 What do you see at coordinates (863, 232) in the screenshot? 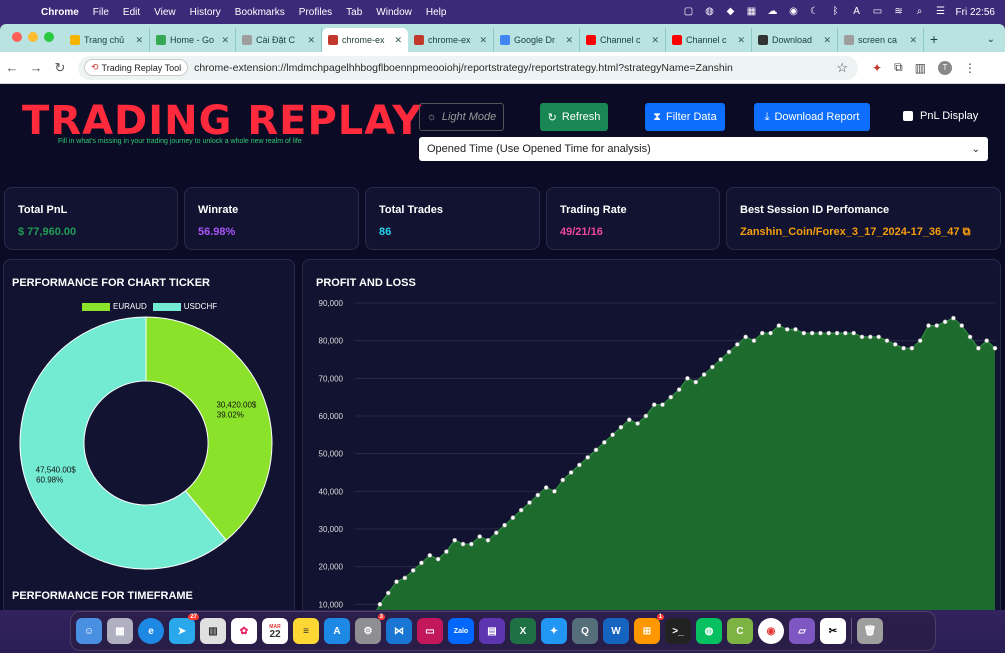
I see `best-session-link: Zanshin_Coin/Forex_3_17_2024-17_36_47 ⧉` at bounding box center [863, 232].